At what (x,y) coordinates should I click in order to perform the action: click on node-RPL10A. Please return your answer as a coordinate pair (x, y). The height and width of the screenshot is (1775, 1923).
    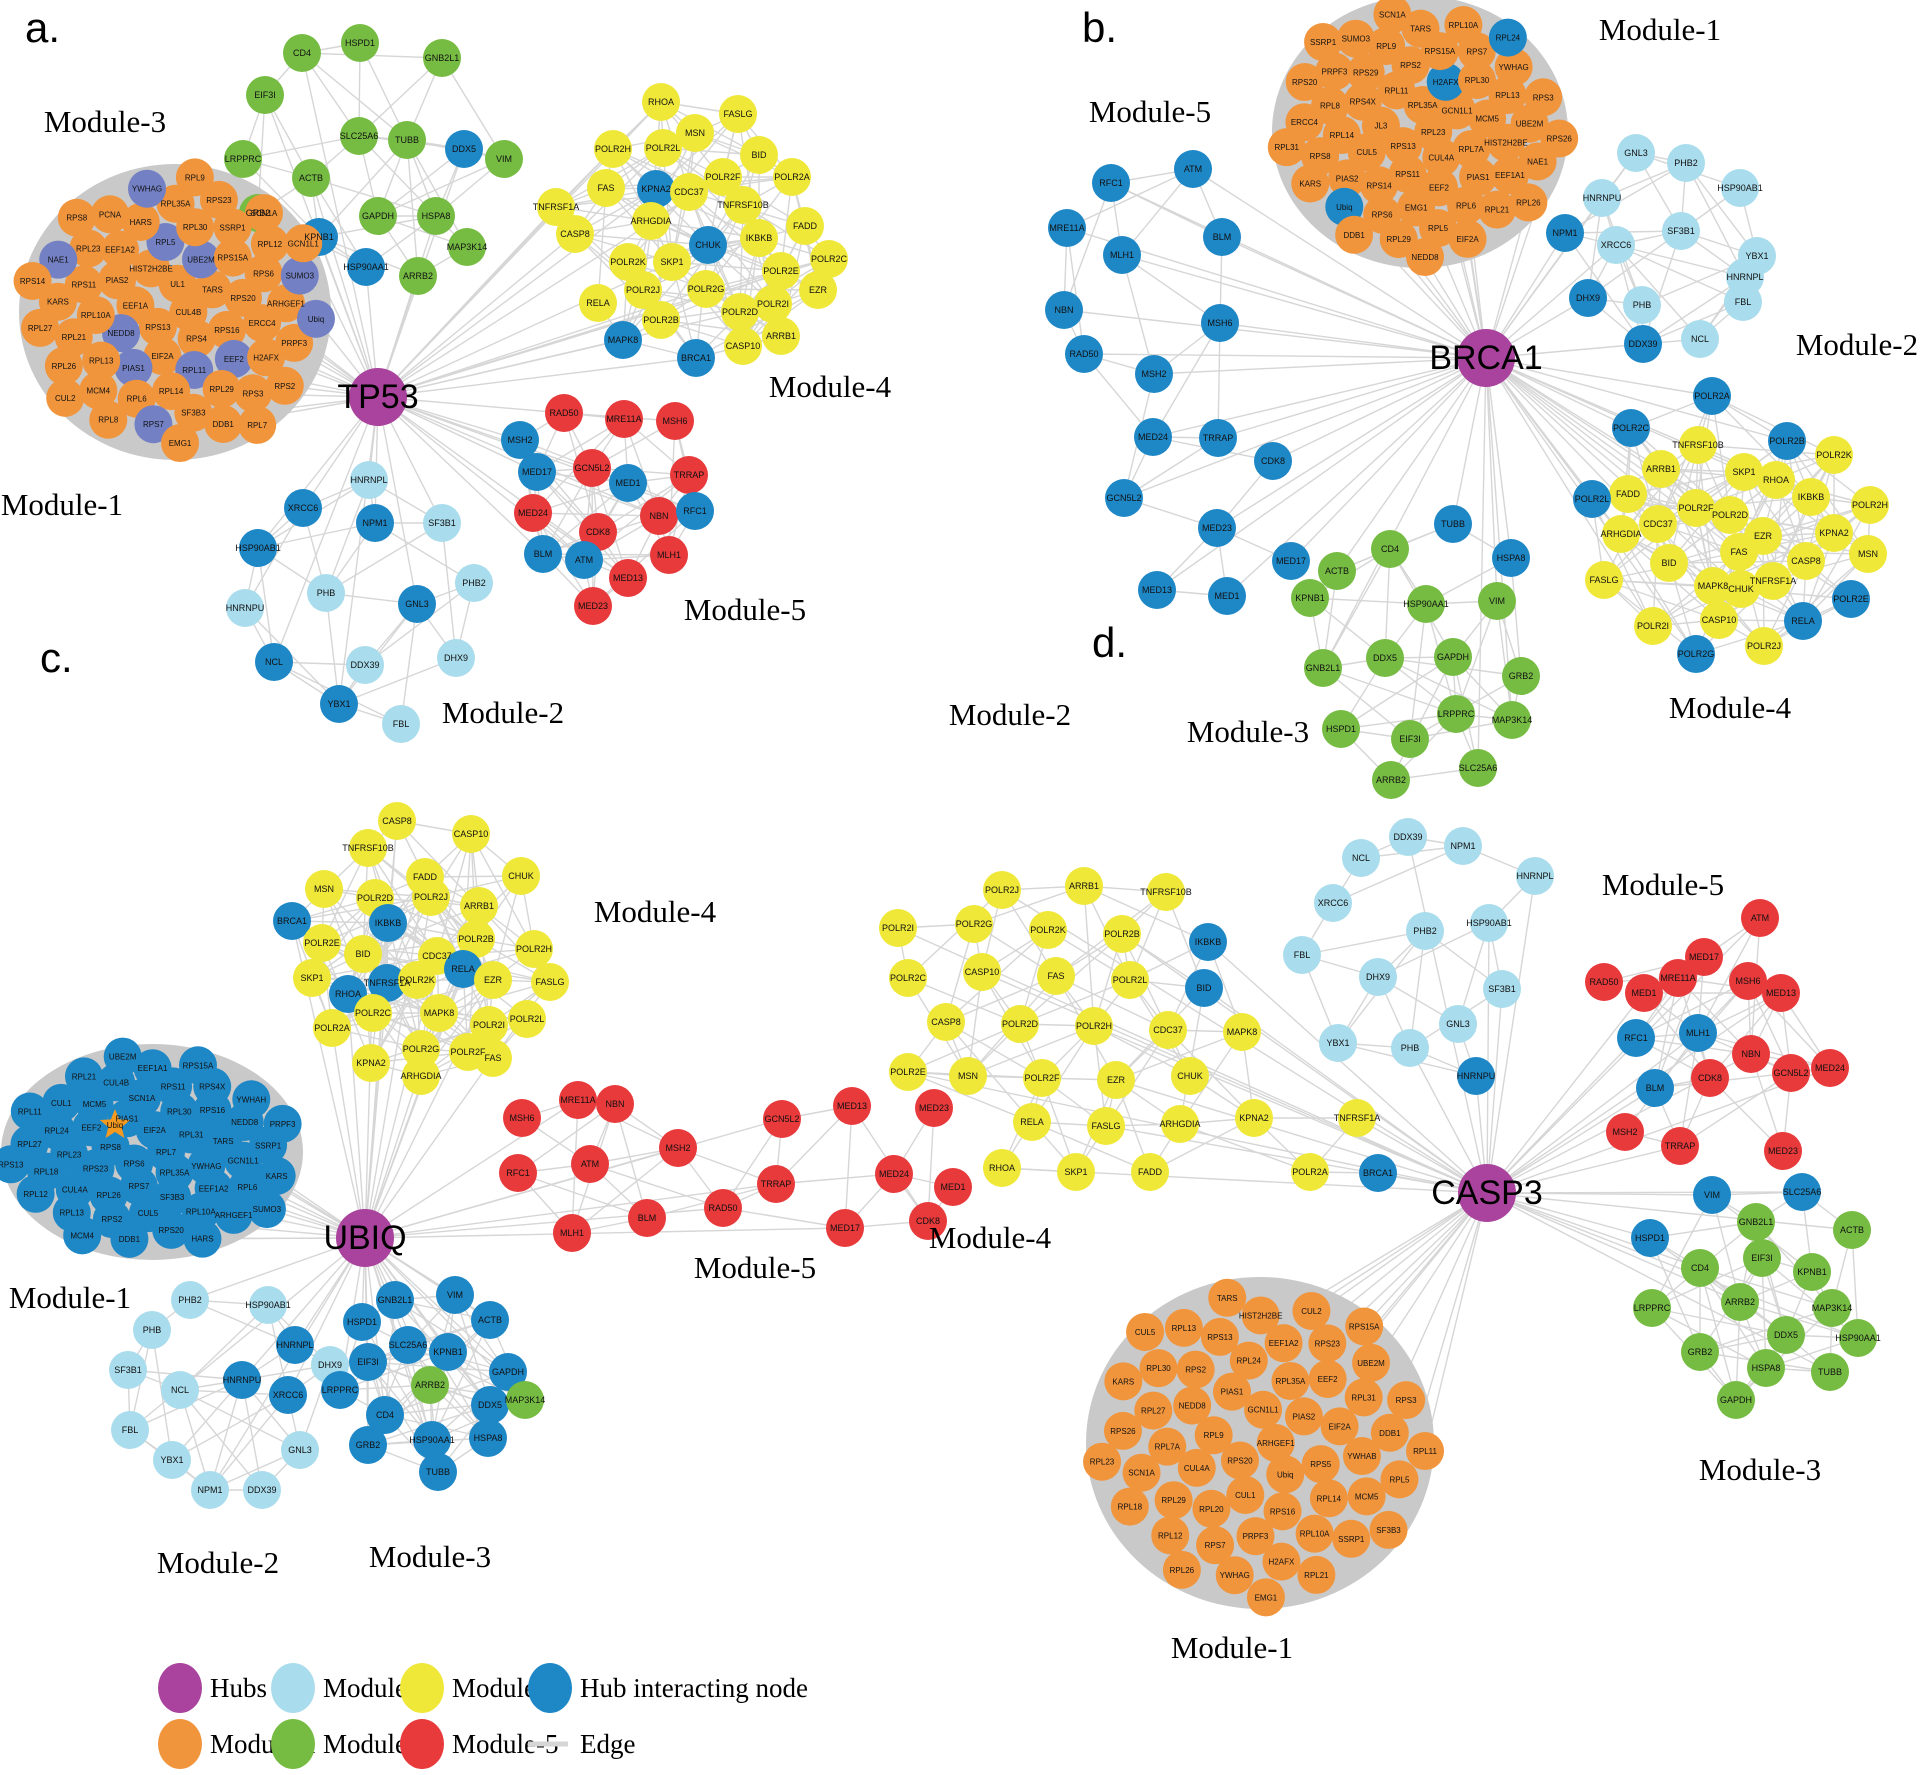
    Looking at the image, I should click on (1314, 1533).